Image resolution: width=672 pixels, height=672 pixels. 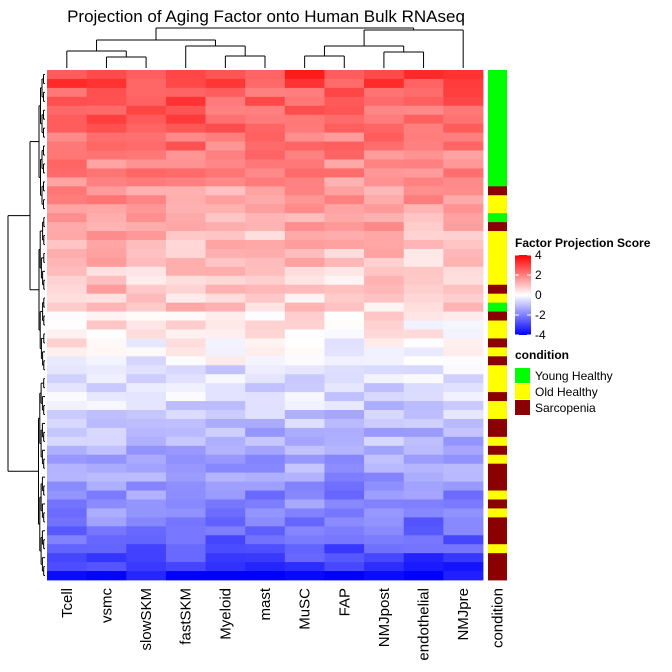 What do you see at coordinates (424, 624) in the screenshot?
I see `column-label: endothelial` at bounding box center [424, 624].